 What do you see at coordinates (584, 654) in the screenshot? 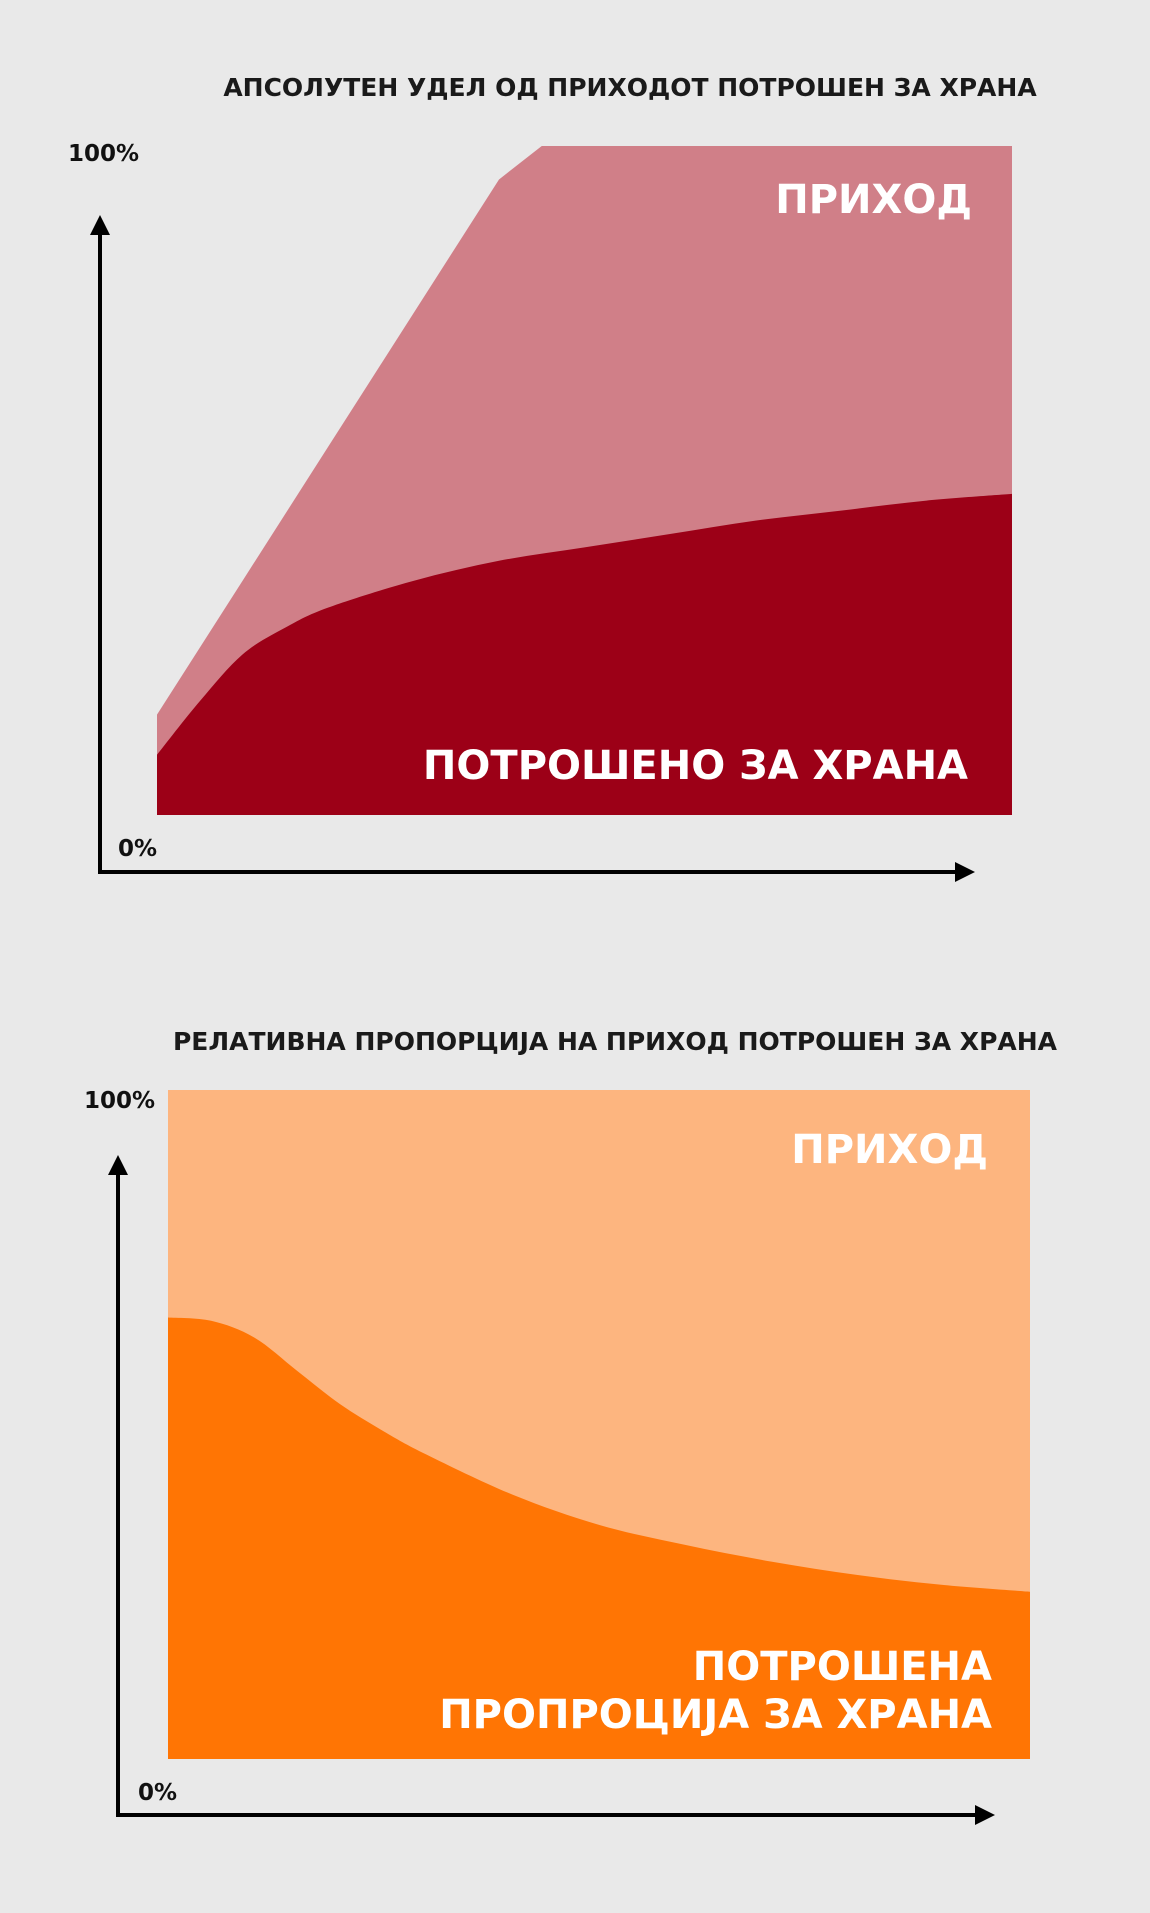
I see `food-area` at bounding box center [584, 654].